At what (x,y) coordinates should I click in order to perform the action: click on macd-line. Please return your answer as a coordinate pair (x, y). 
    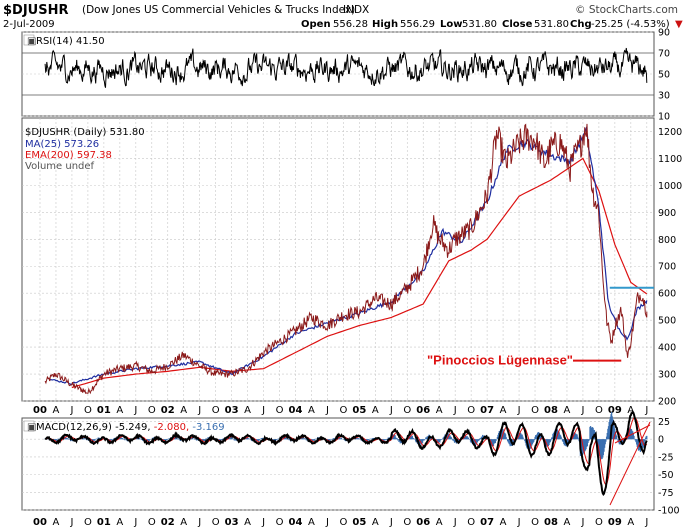
    Looking at the image, I should click on (346, 453).